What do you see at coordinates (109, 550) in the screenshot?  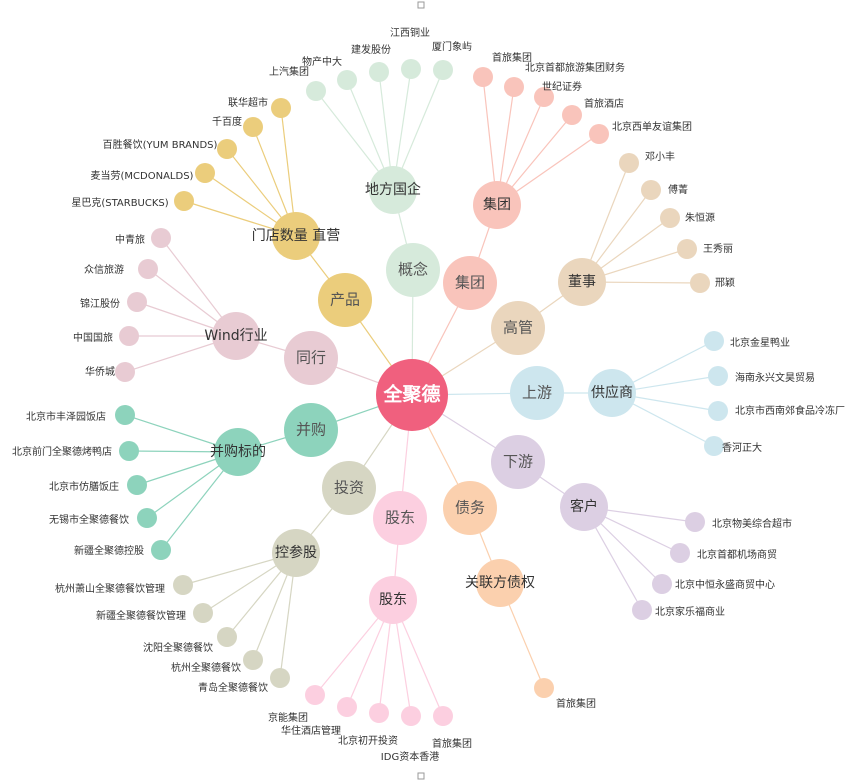 I see `leaf-label: 新疆全聚德控股` at bounding box center [109, 550].